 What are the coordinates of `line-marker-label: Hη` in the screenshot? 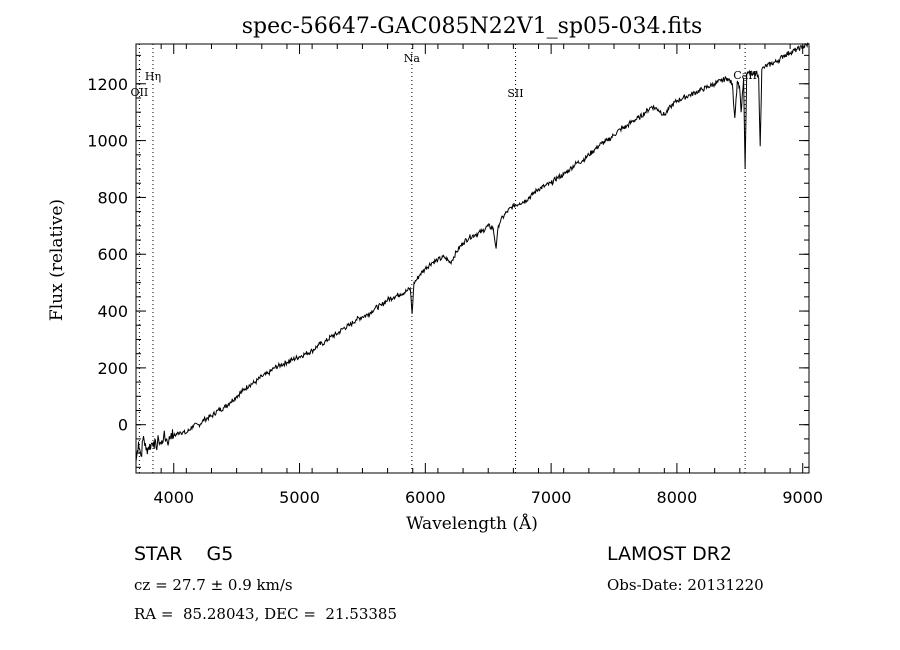 It's located at (153, 76).